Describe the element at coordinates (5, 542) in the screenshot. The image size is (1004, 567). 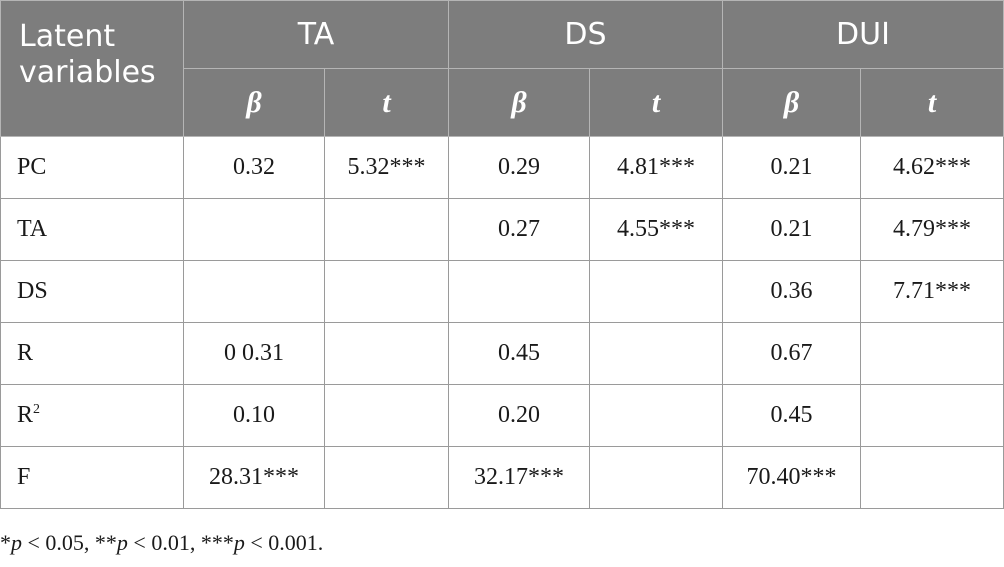
I see `footnote-text: *` at that location.